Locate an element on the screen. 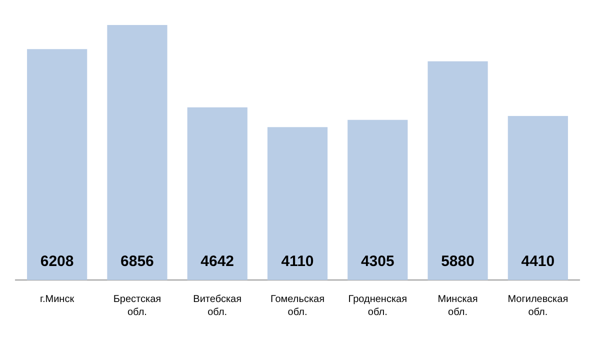  x-tick-label: Витебская обл. is located at coordinates (217, 306).